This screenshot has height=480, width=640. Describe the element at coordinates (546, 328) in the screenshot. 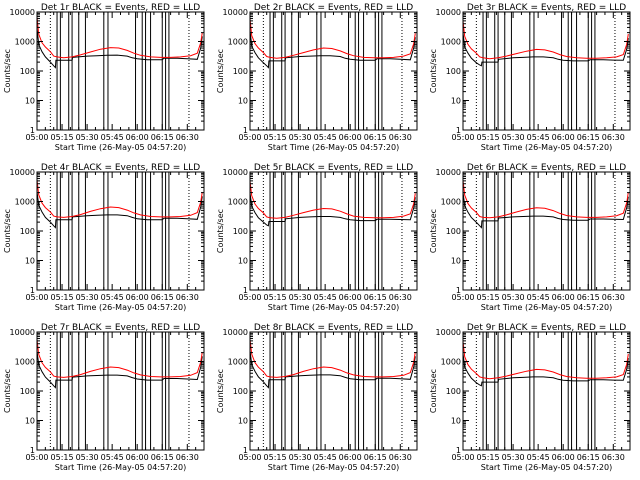

I see `panel-title: Det 9r BLACK = Events, RED = LLD` at that location.